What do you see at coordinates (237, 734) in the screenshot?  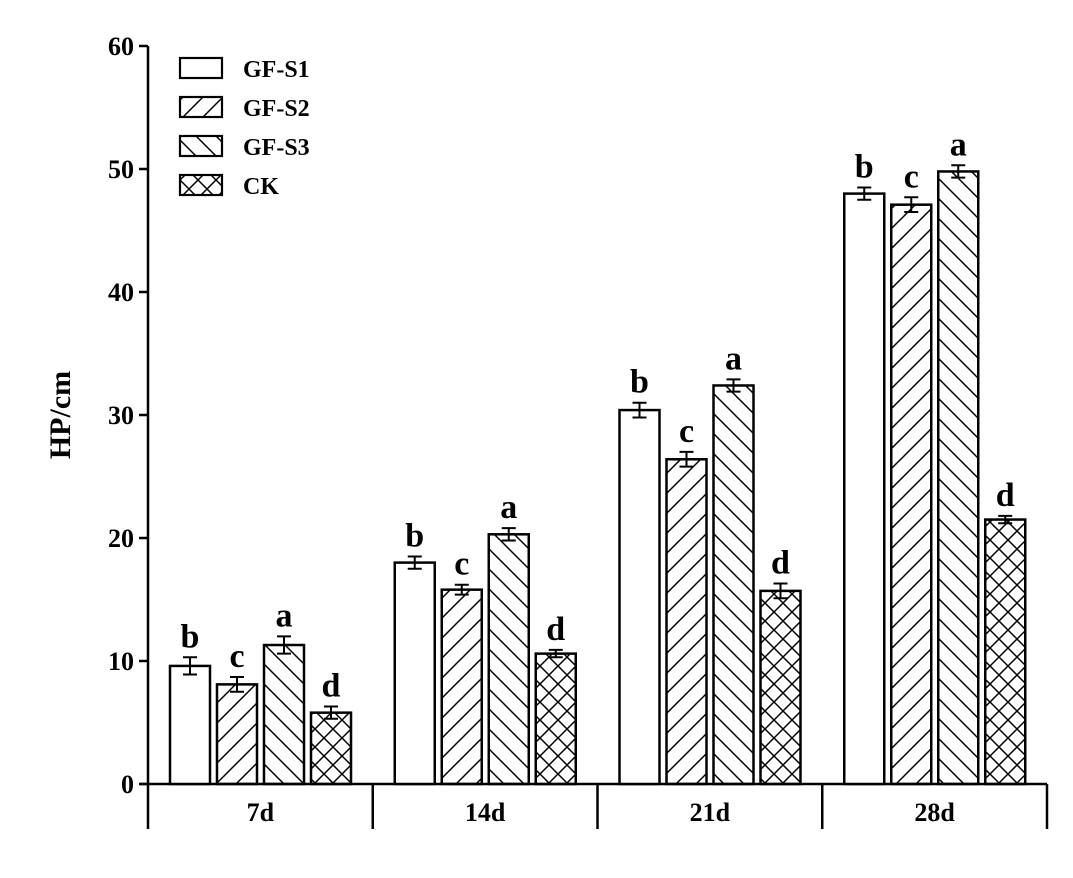 I see `bar-gf-s2-7d` at bounding box center [237, 734].